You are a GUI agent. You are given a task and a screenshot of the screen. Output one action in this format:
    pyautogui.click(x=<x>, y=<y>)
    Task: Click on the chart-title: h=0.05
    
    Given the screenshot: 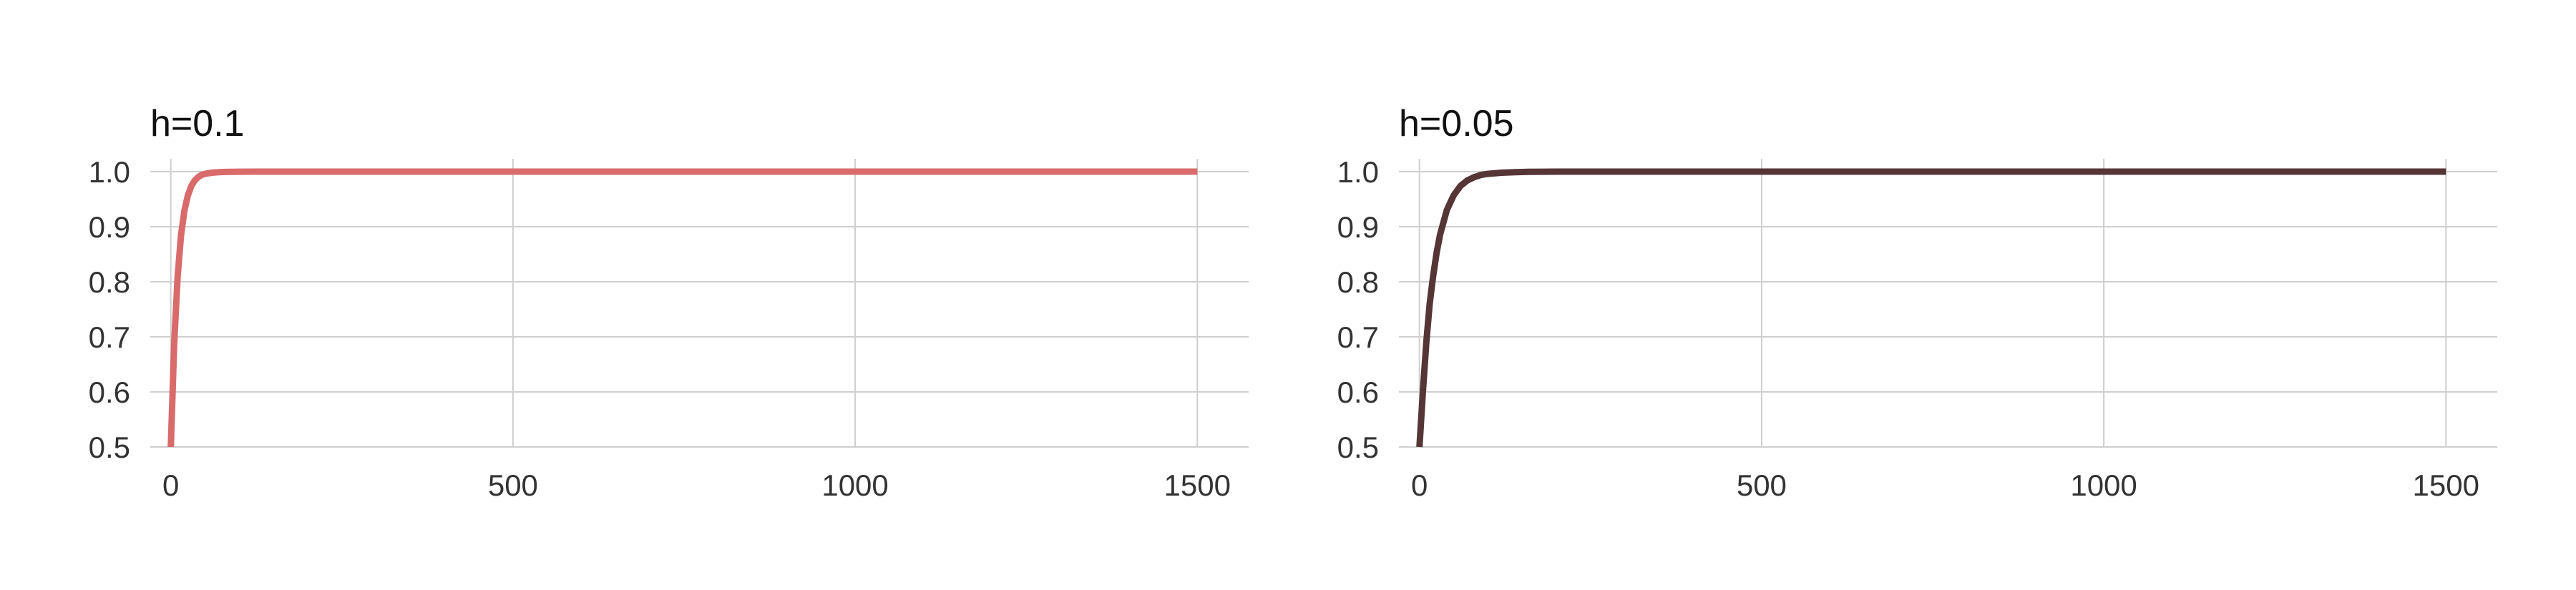 What is the action you would take?
    pyautogui.click(x=1456, y=124)
    